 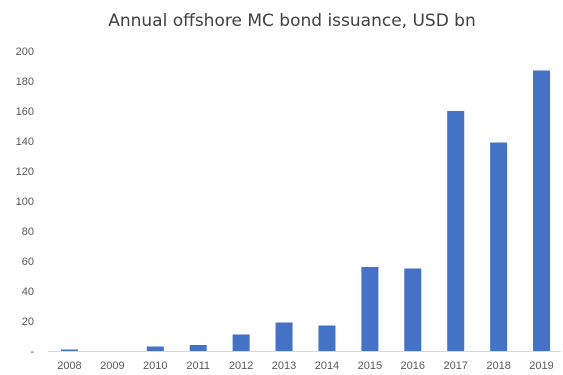 What do you see at coordinates (542, 210) in the screenshot?
I see `bar-2019` at bounding box center [542, 210].